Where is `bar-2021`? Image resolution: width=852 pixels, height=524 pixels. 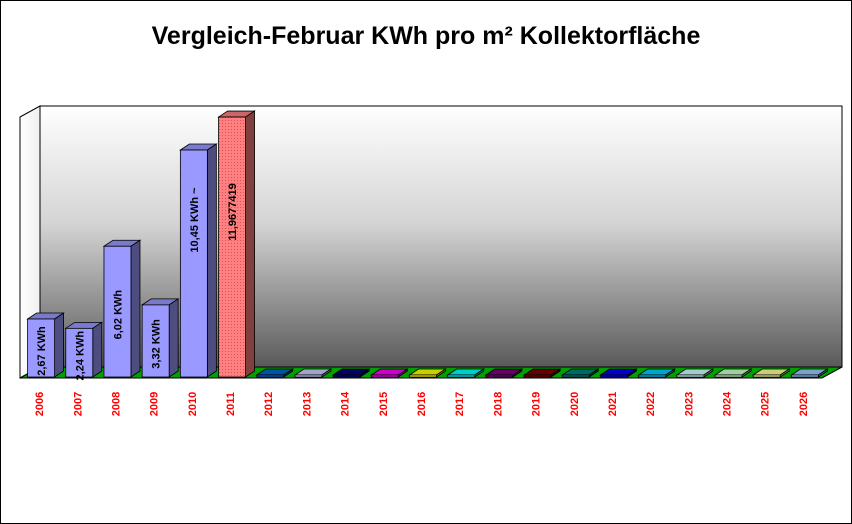
bar-2021 is located at coordinates (618, 373).